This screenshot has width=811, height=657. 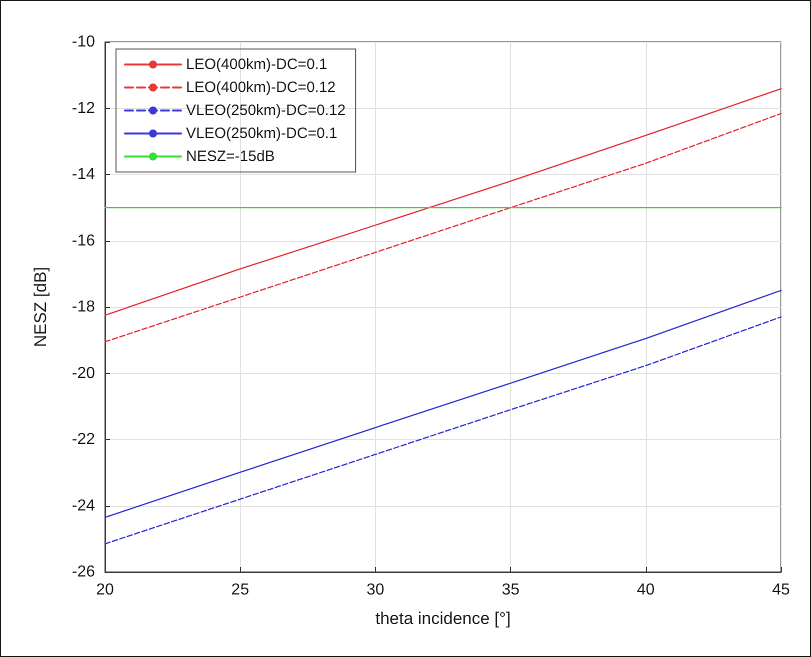 What do you see at coordinates (511, 590) in the screenshot?
I see `x-tick-label: 35` at bounding box center [511, 590].